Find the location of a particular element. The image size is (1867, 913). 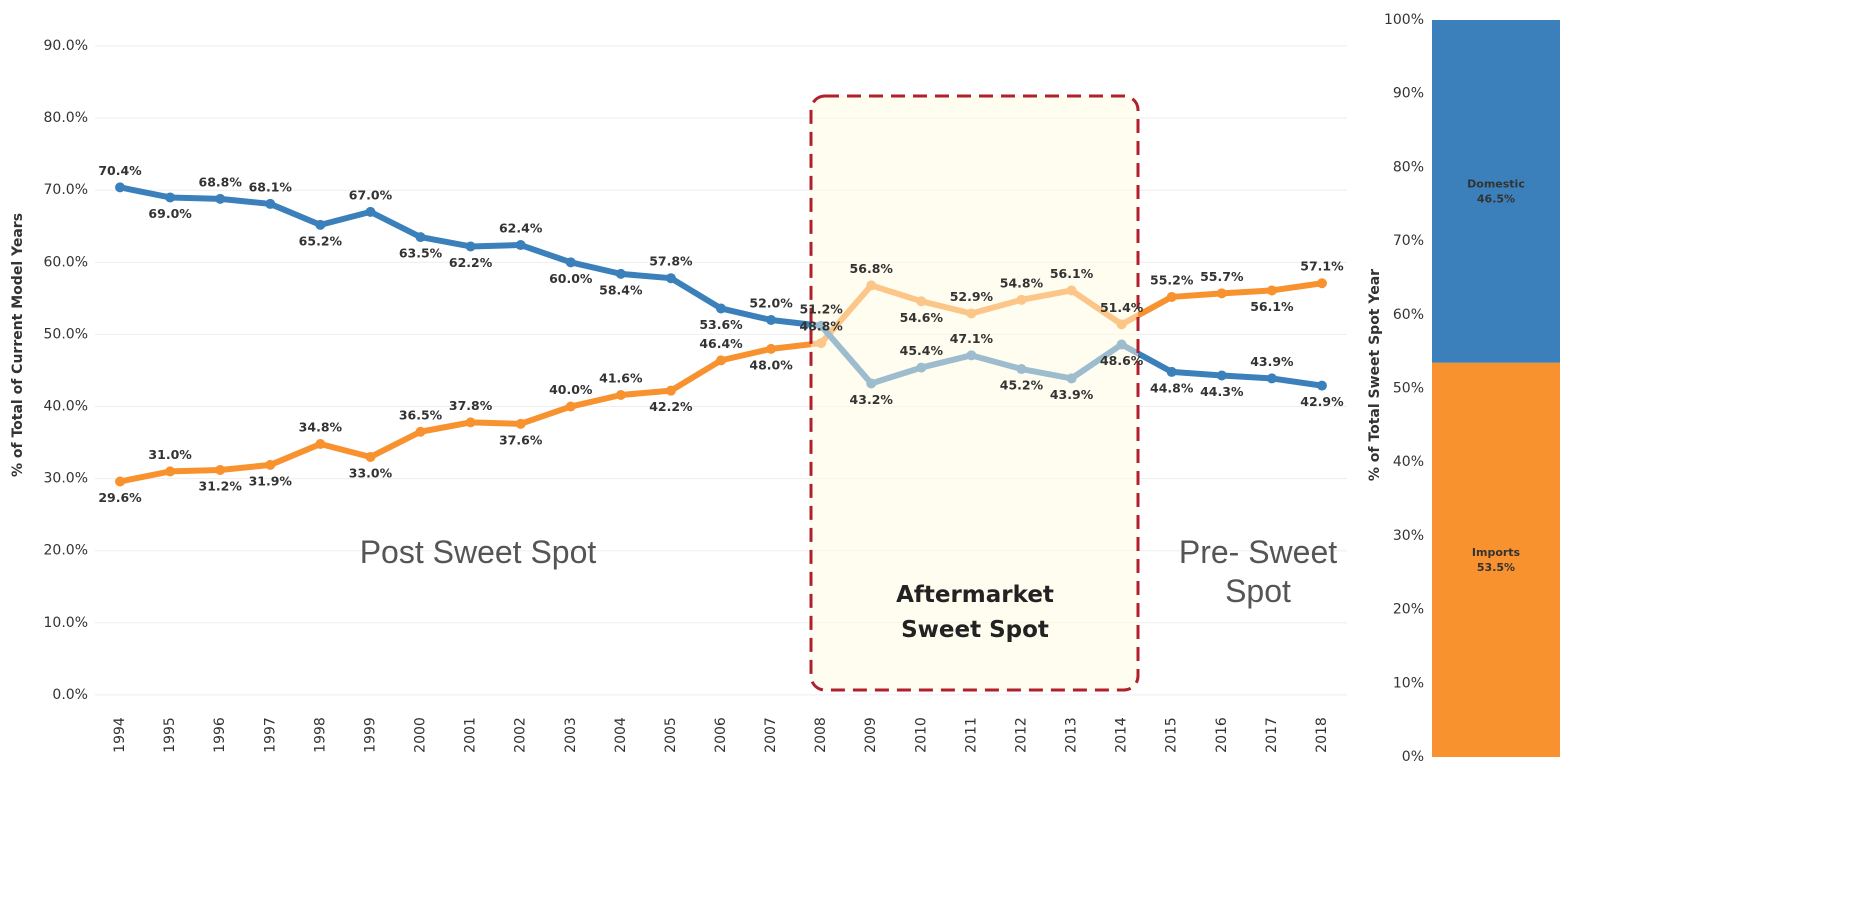

data-label: 31.2% is located at coordinates (221, 485).